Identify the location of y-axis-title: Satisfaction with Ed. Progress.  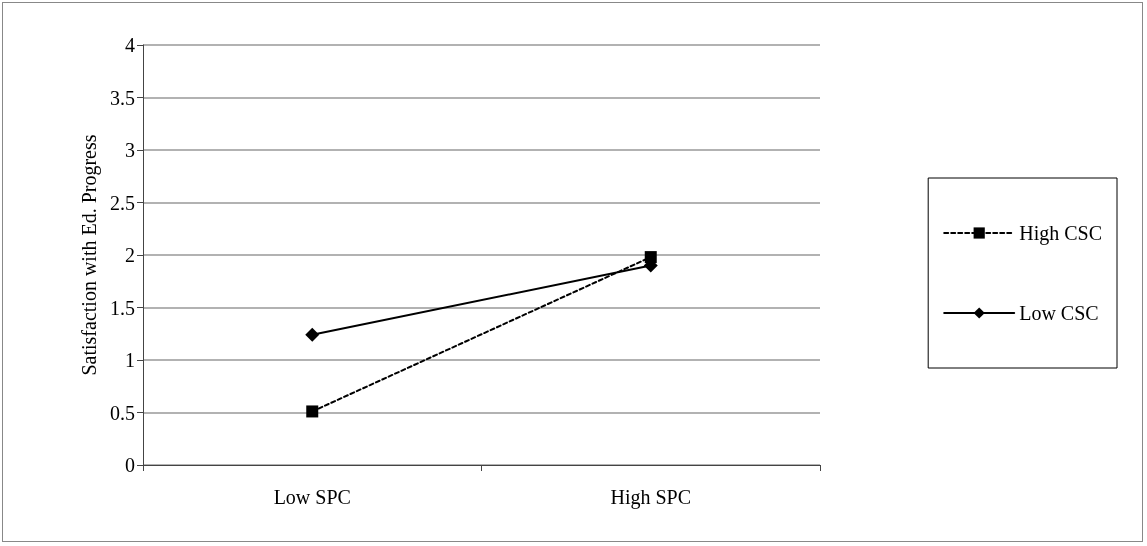
(90, 255).